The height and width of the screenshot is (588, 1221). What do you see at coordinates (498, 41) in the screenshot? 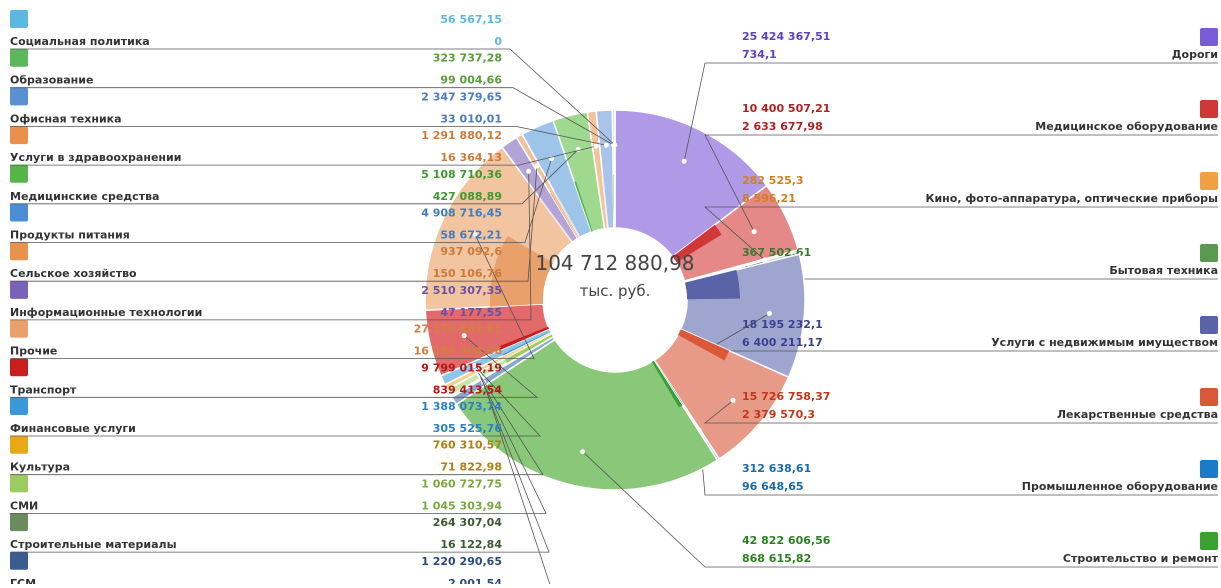
I see `inner-value-label: 0` at bounding box center [498, 41].